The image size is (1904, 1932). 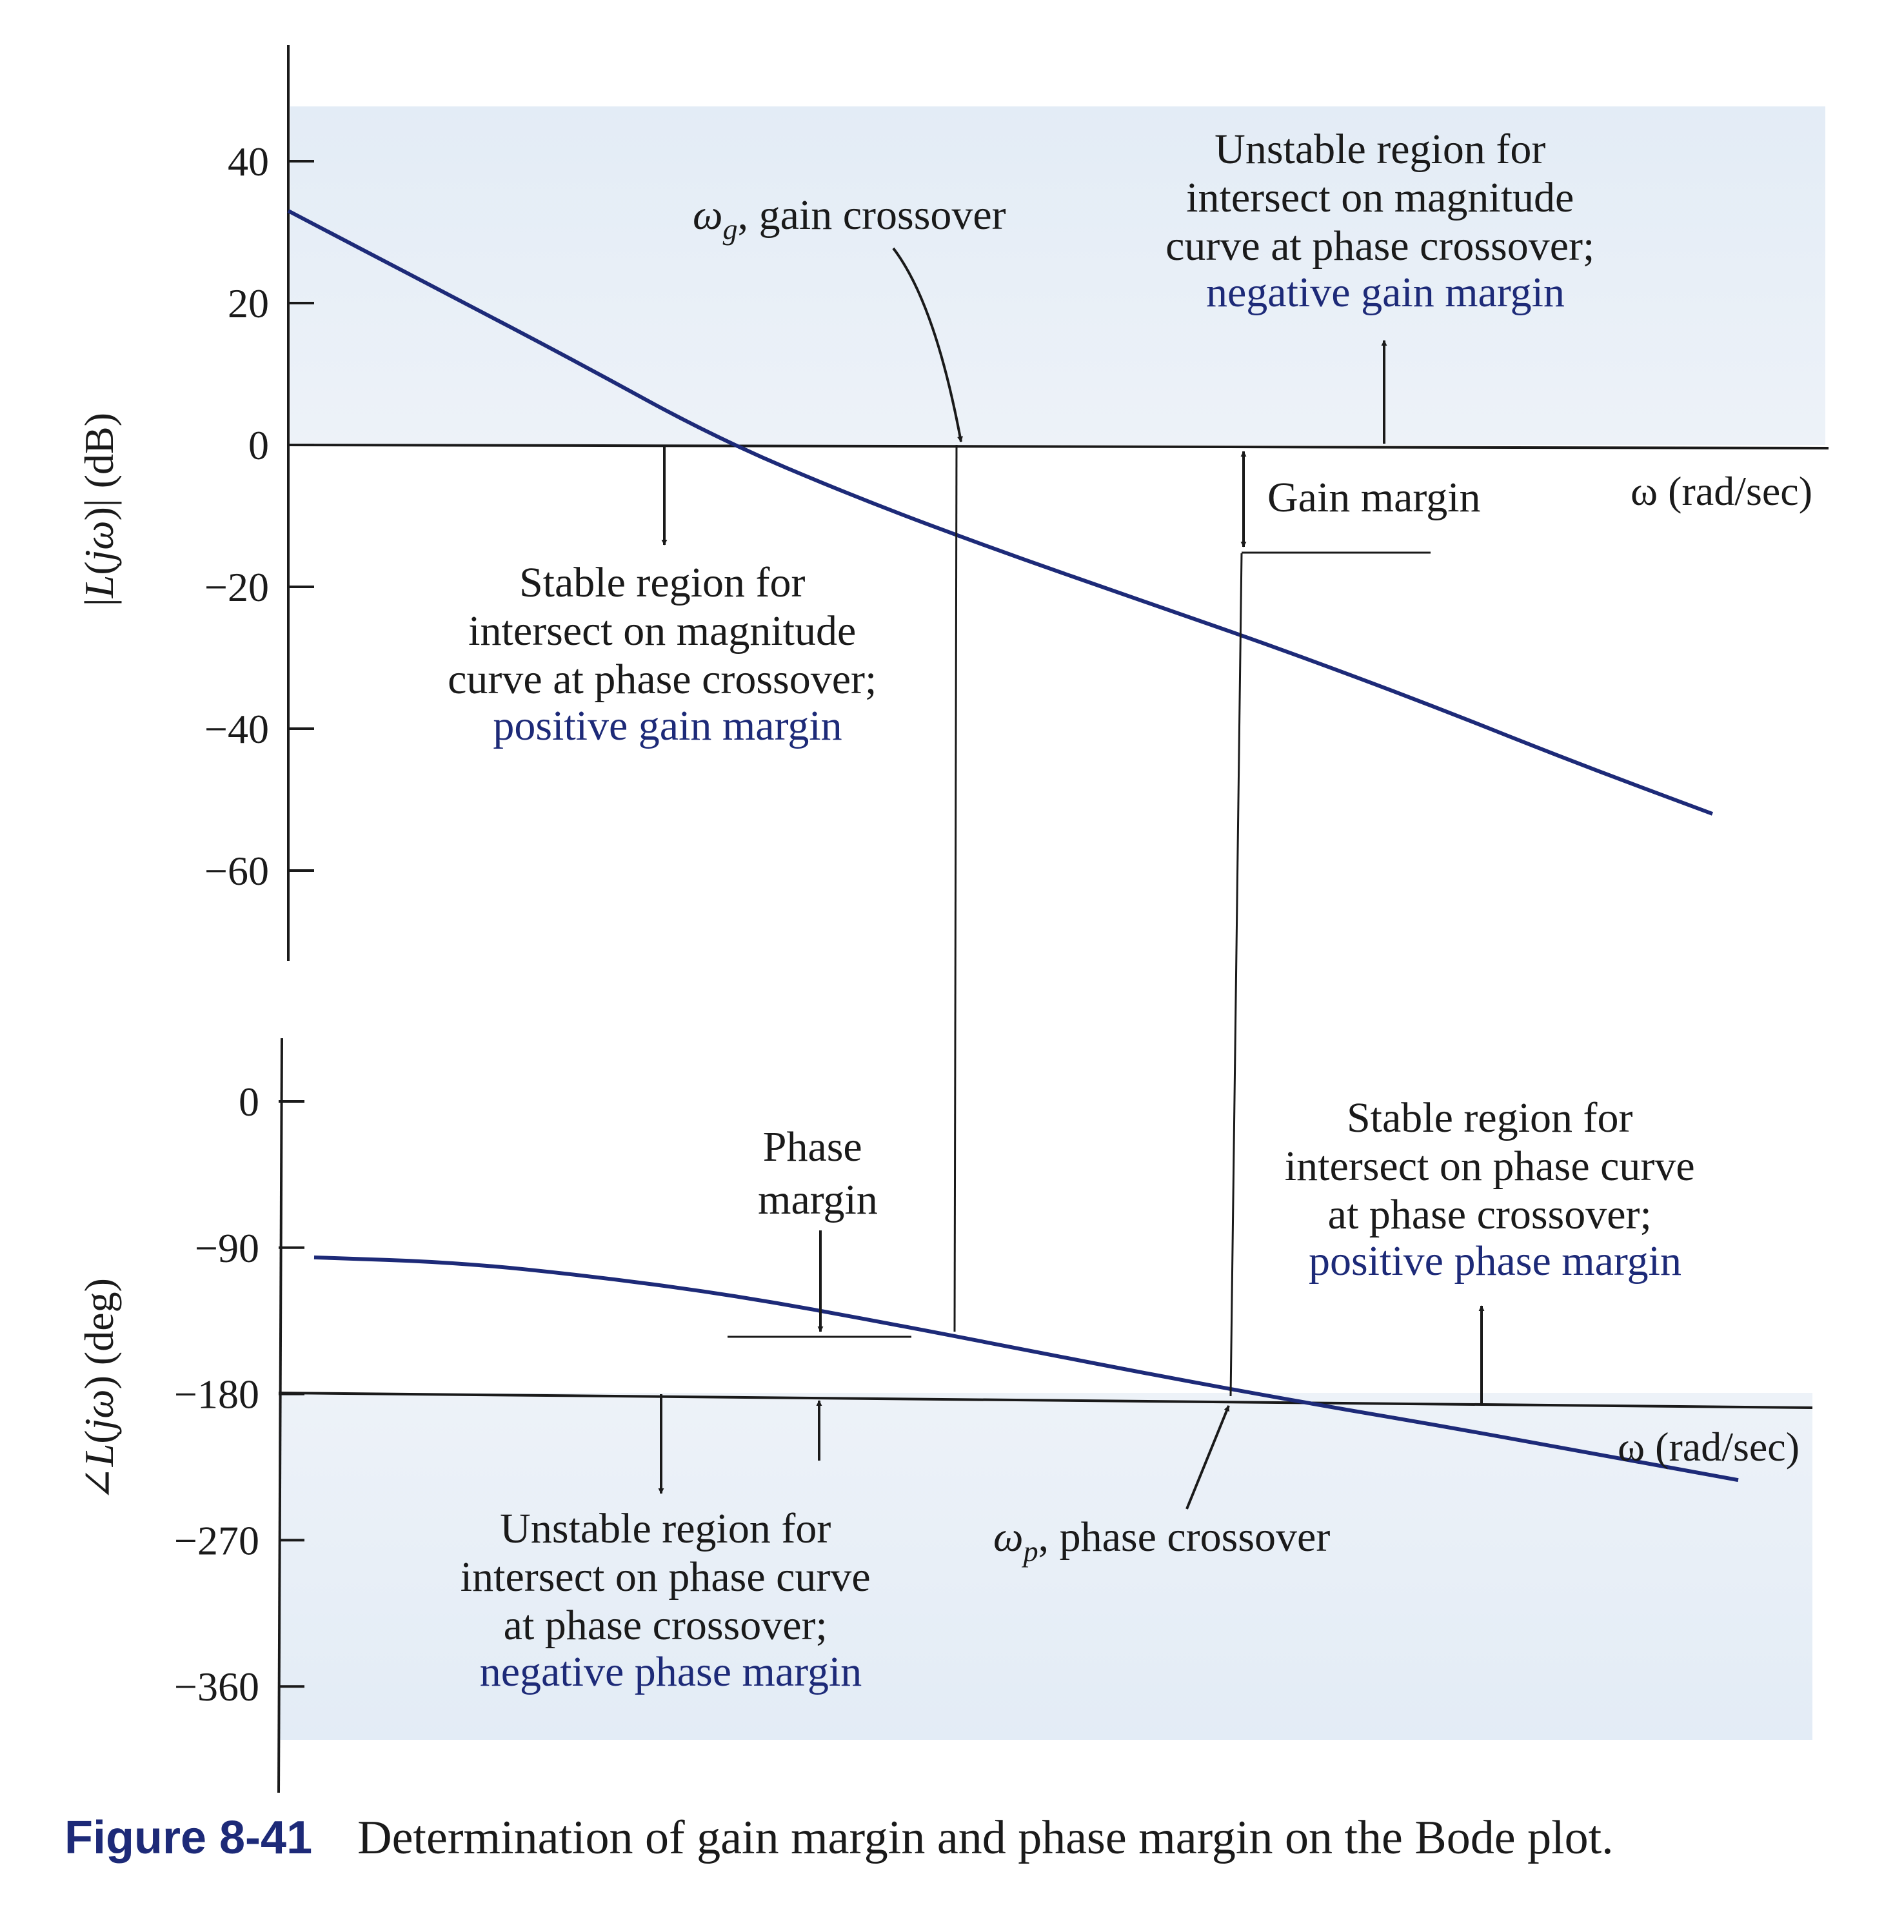 What do you see at coordinates (248, 303) in the screenshot?
I see `magnitude-tick-label: 20` at bounding box center [248, 303].